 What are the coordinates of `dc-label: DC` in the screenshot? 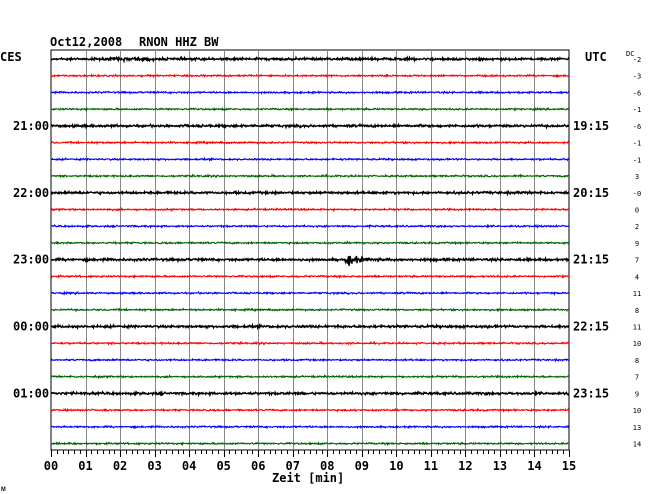 It's located at (630, 54).